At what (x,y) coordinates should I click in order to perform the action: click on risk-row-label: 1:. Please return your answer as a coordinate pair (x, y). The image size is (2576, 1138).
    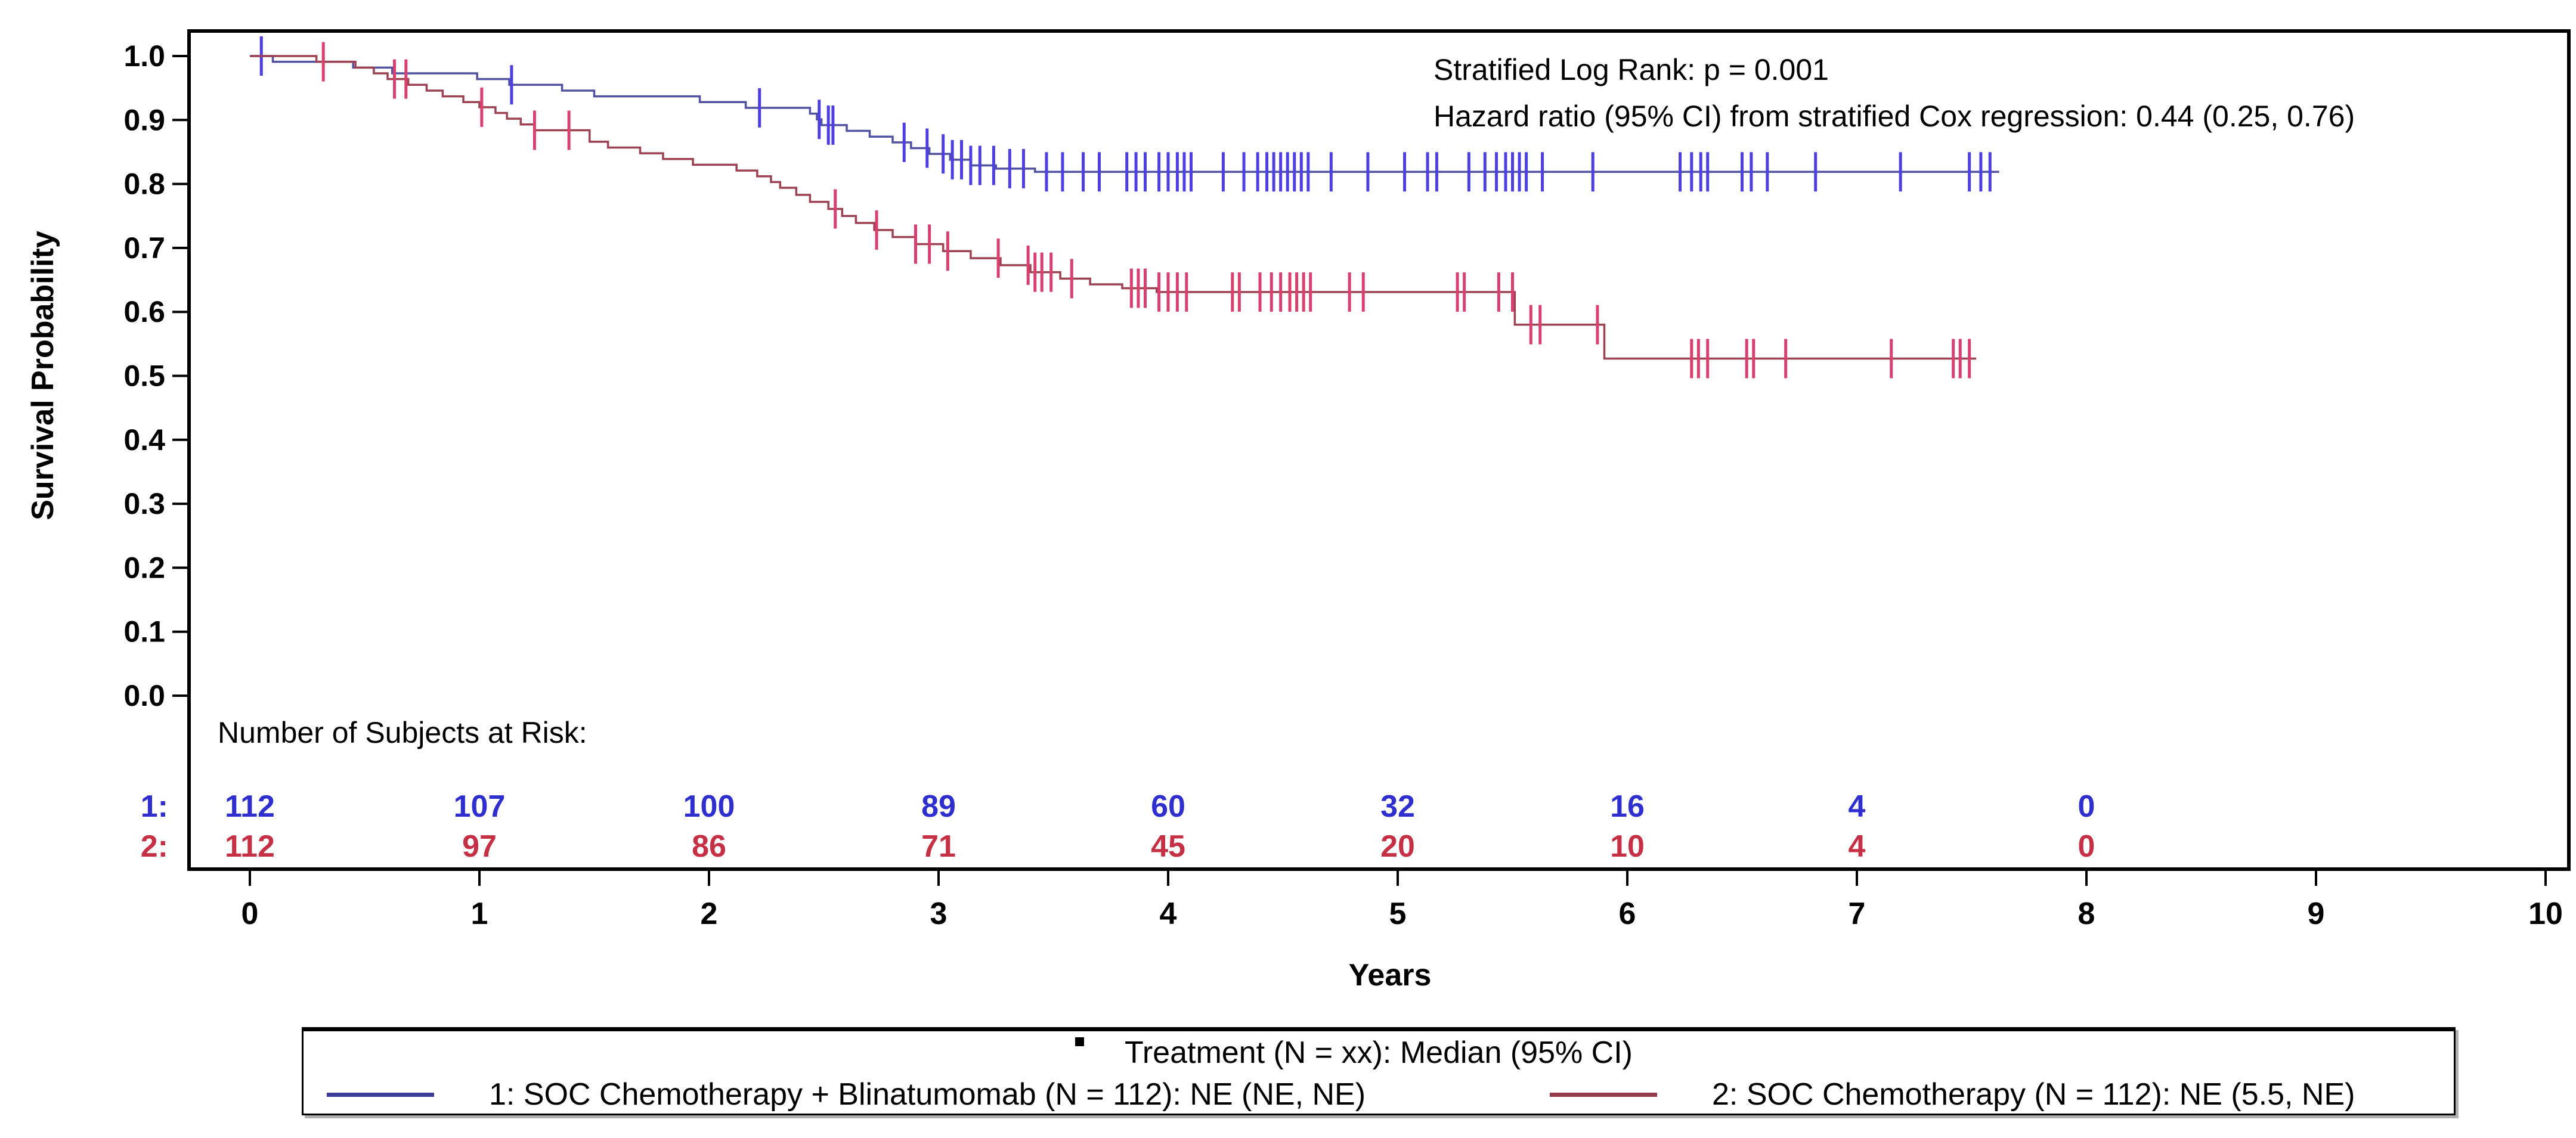
    Looking at the image, I should click on (155, 806).